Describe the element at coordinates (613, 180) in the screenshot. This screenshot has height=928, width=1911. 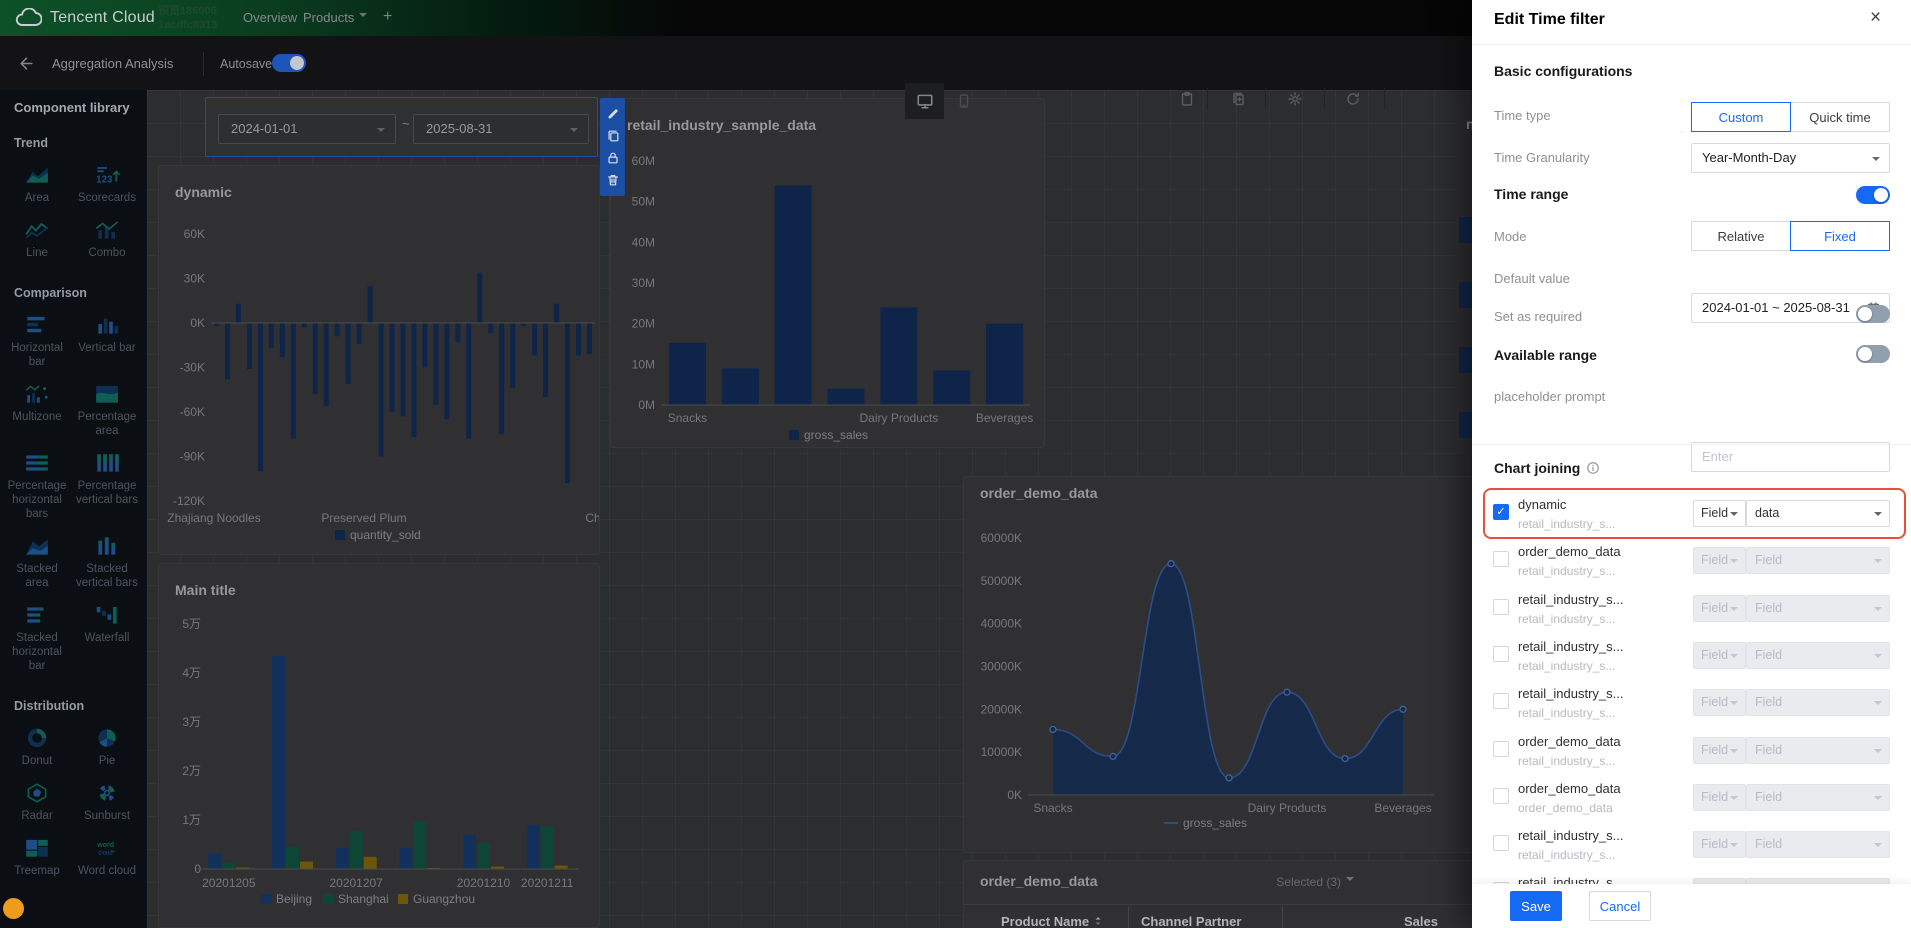
I see `delete-widget-icon` at that location.